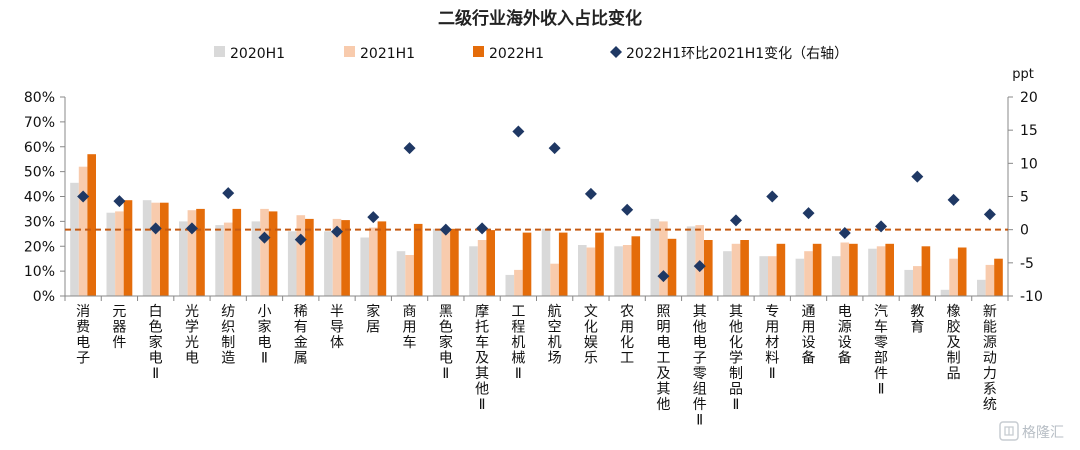 The image size is (1080, 450). Describe the element at coordinates (1031, 297) in the screenshot. I see `right-tick-label: -10` at that location.